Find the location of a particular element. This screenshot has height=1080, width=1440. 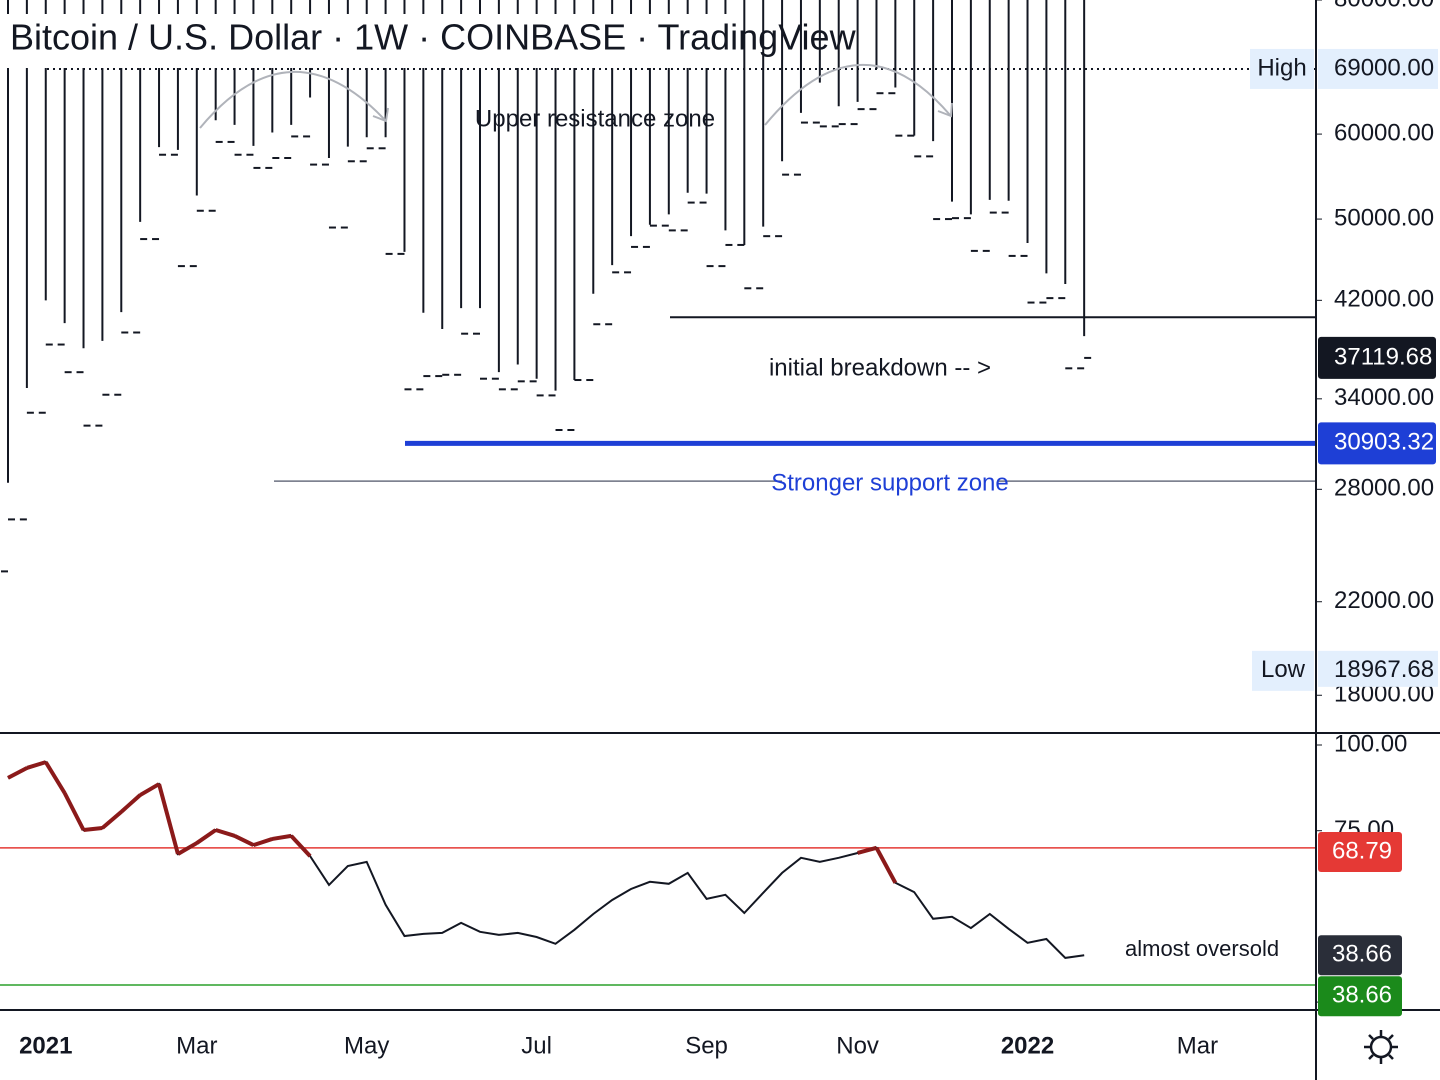

y-tick-label: 22000.00 is located at coordinates (1384, 600).